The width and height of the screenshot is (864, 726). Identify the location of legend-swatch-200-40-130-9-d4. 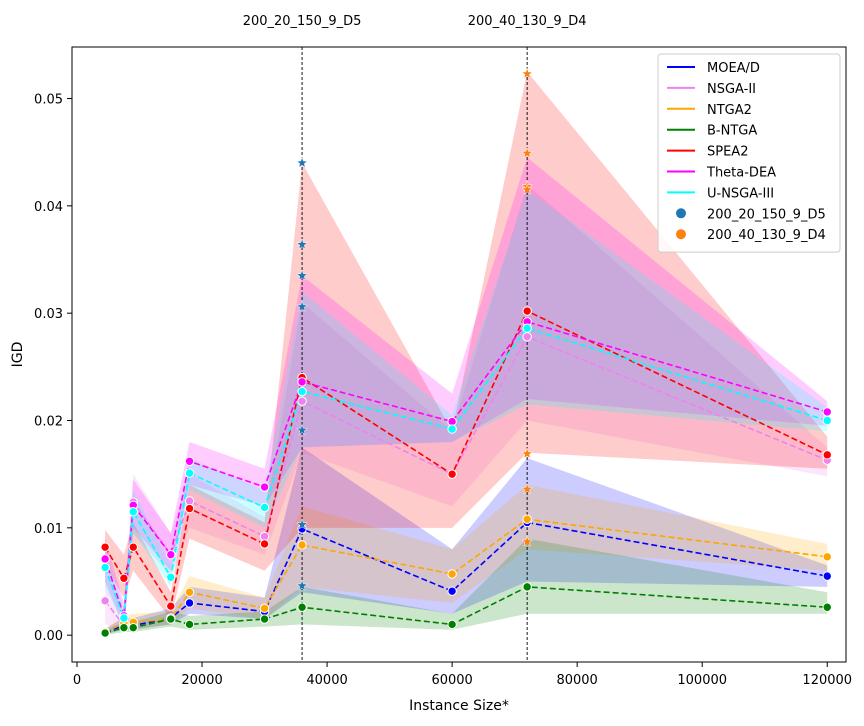
(681, 234).